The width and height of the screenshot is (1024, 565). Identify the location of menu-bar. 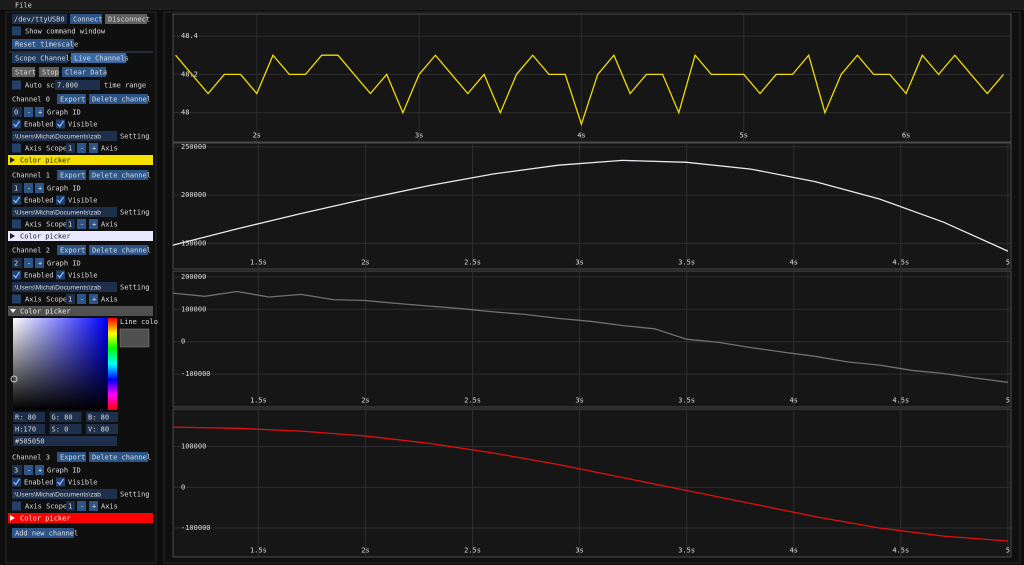
(512, 5).